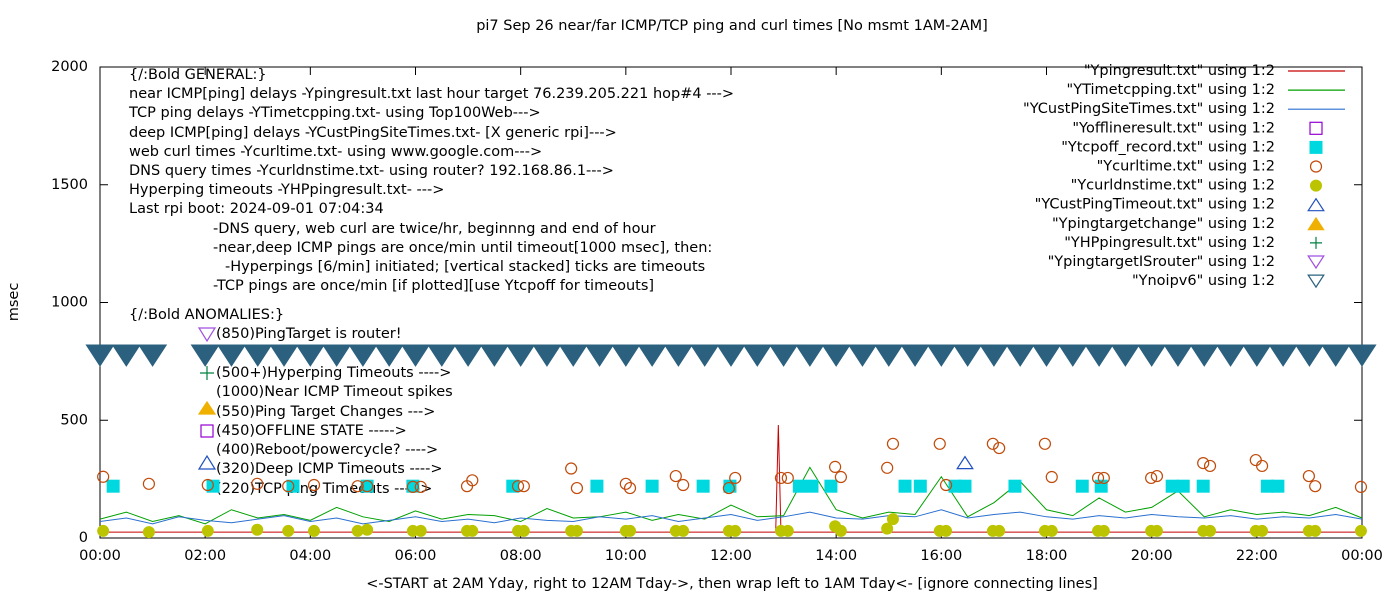 This screenshot has height=600, width=1400. I want to click on legend-label: "Ypingtargetchange" using 1:2, so click(1163, 224).